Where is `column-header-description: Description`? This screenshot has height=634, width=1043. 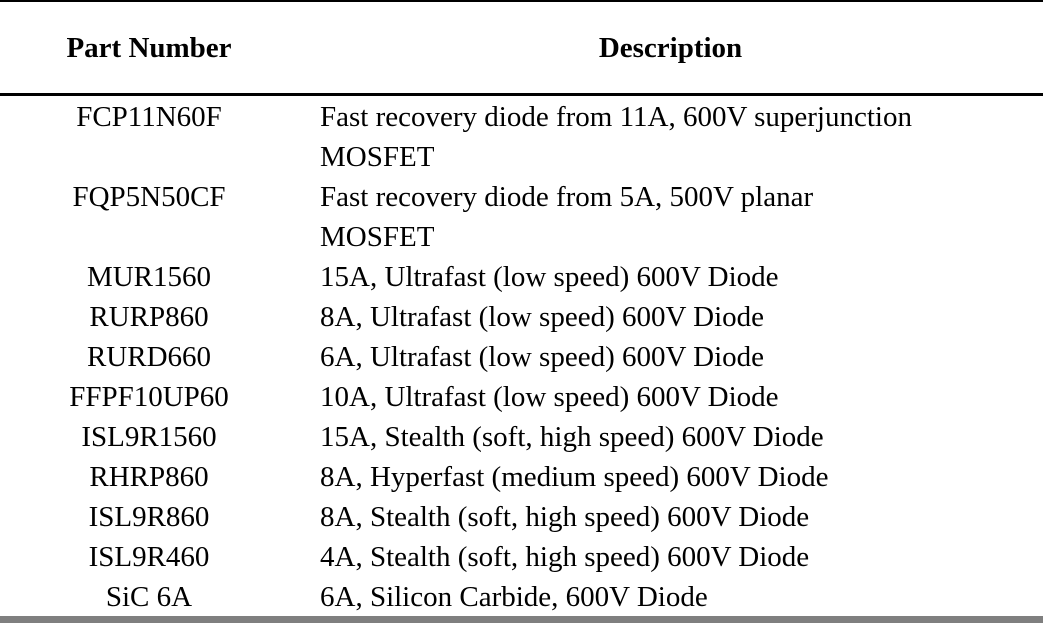 column-header-description: Description is located at coordinates (670, 48).